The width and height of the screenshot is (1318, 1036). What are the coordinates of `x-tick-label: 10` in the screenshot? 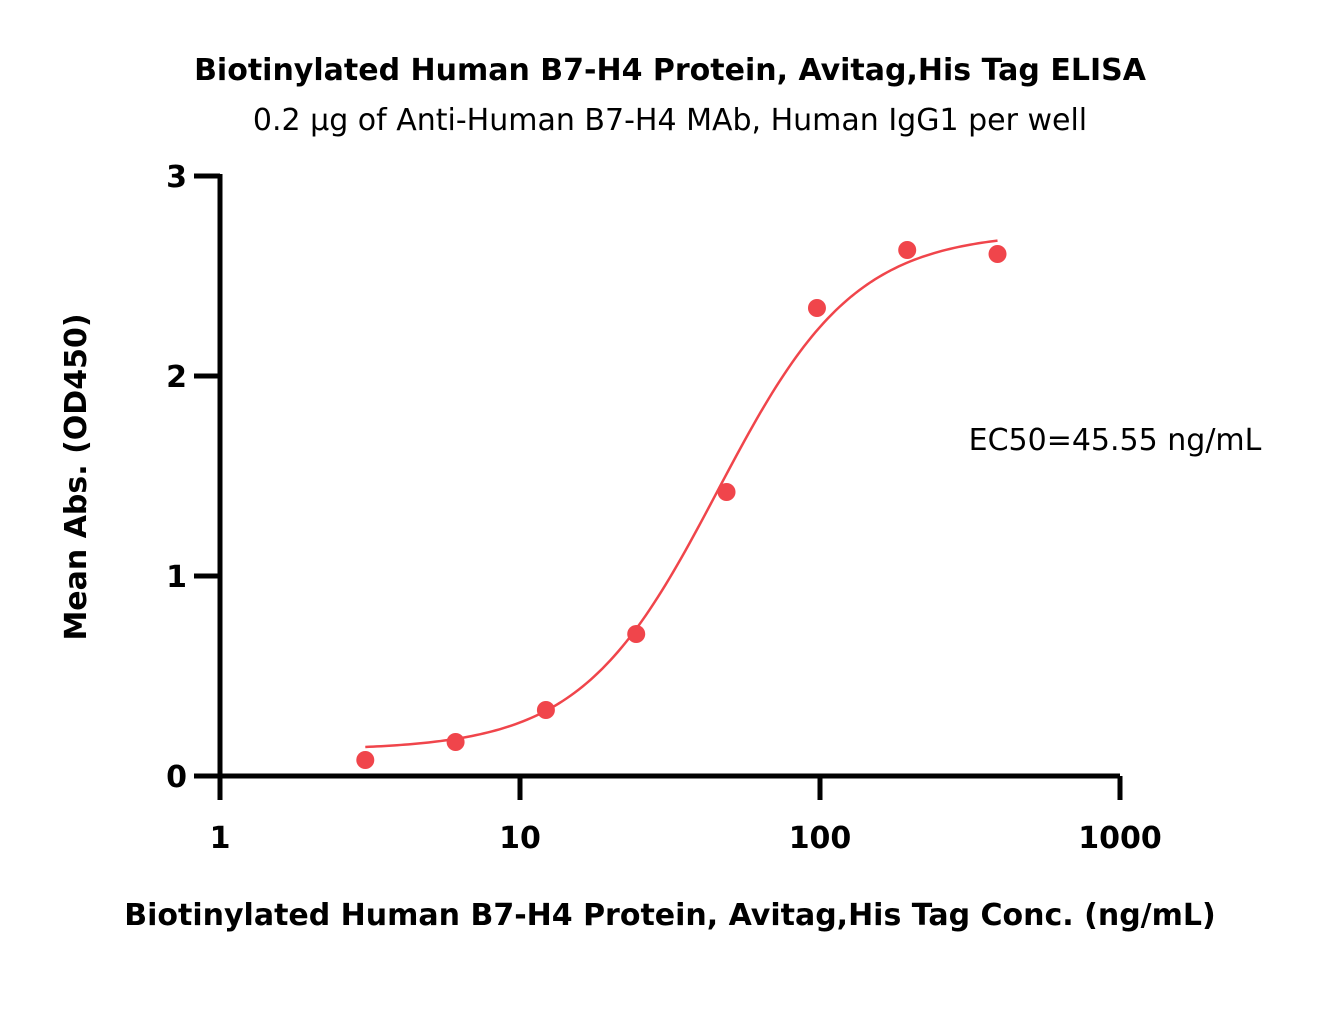 It's located at (520, 838).